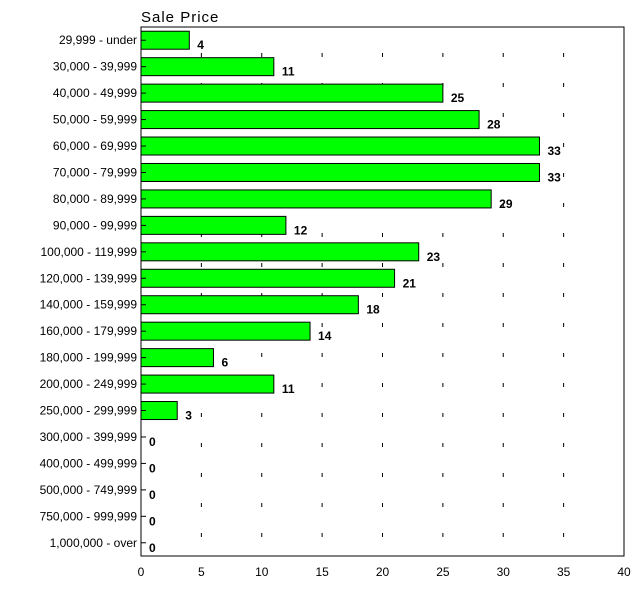 The image size is (634, 609). What do you see at coordinates (373, 310) in the screenshot?
I see `value-label: 18` at bounding box center [373, 310].